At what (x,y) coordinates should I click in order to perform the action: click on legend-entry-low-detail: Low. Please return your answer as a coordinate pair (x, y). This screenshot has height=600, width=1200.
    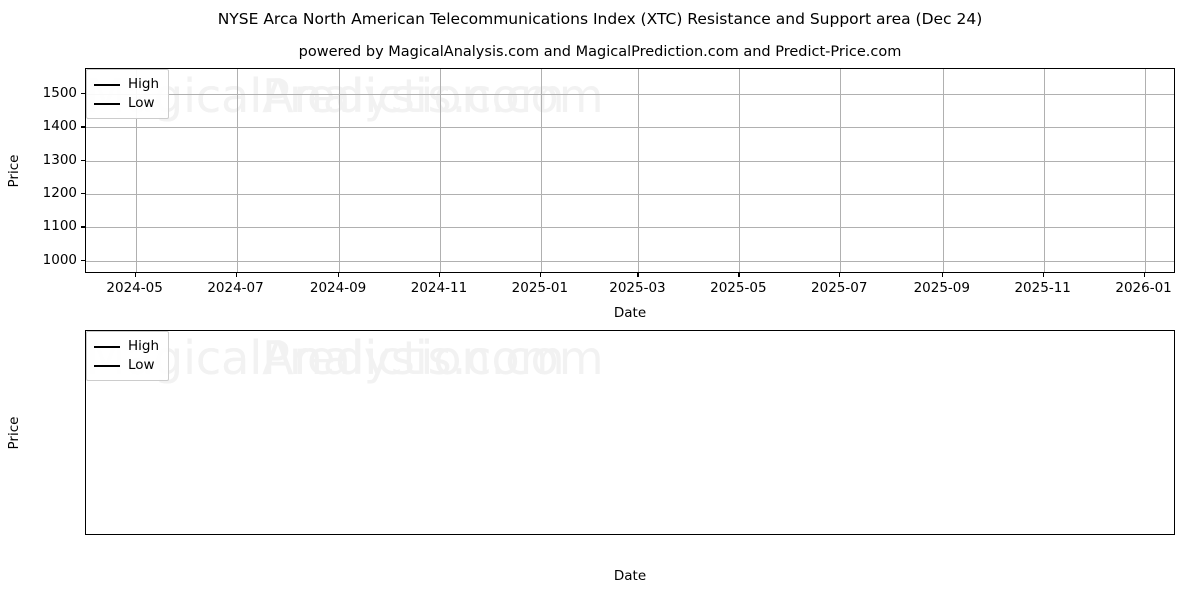
    Looking at the image, I should click on (126, 365).